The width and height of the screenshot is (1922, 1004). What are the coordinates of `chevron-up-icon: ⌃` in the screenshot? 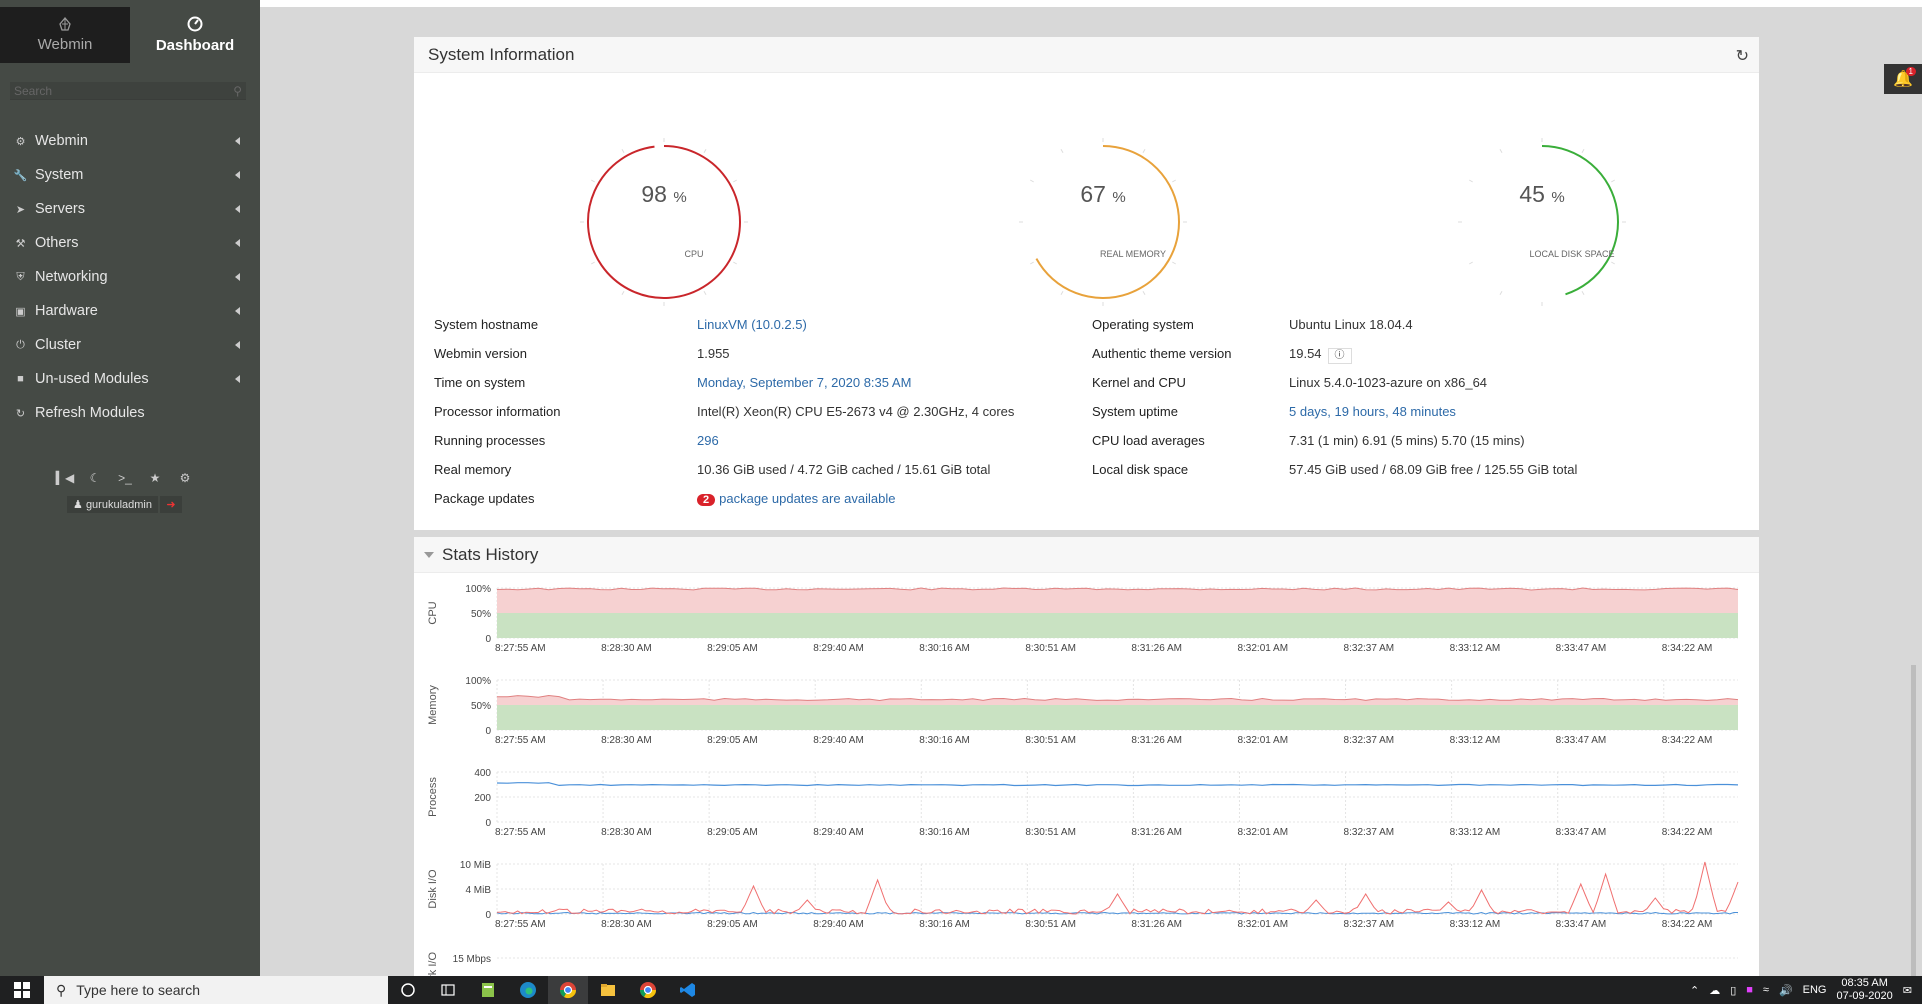 It's located at (1694, 990).